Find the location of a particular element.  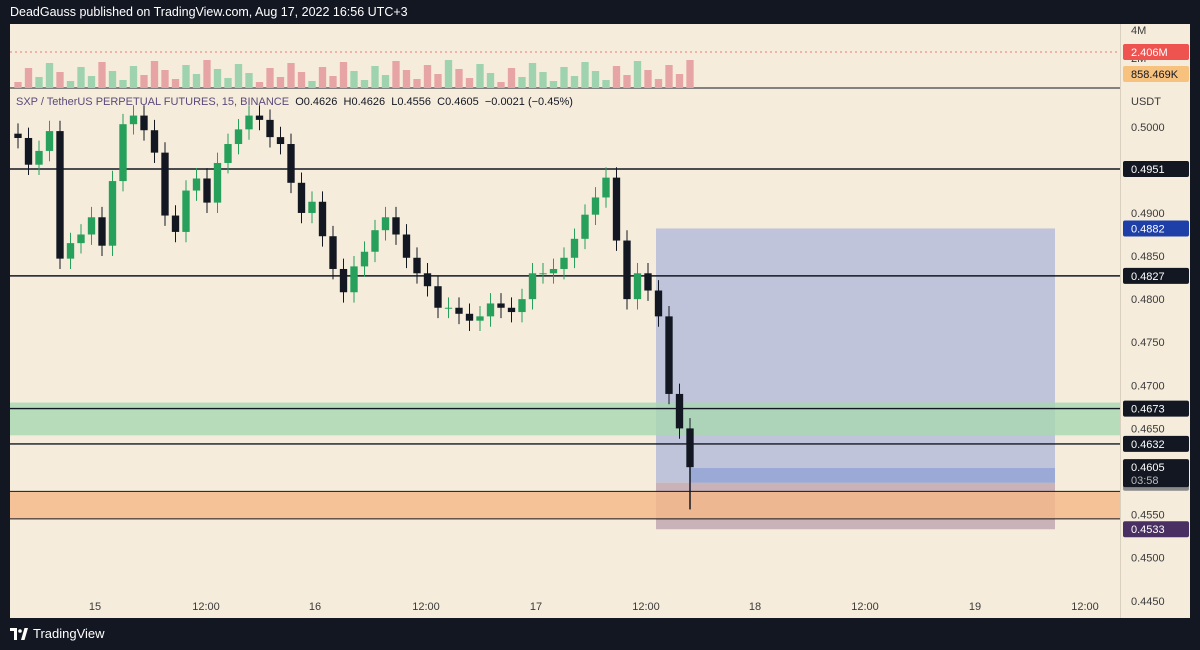

stop-tag: 0.4533 is located at coordinates (1148, 530).